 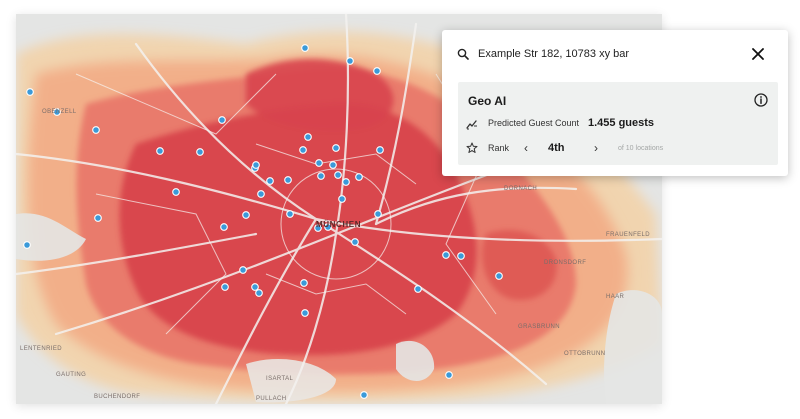 I want to click on info-icon, so click(x=761, y=100).